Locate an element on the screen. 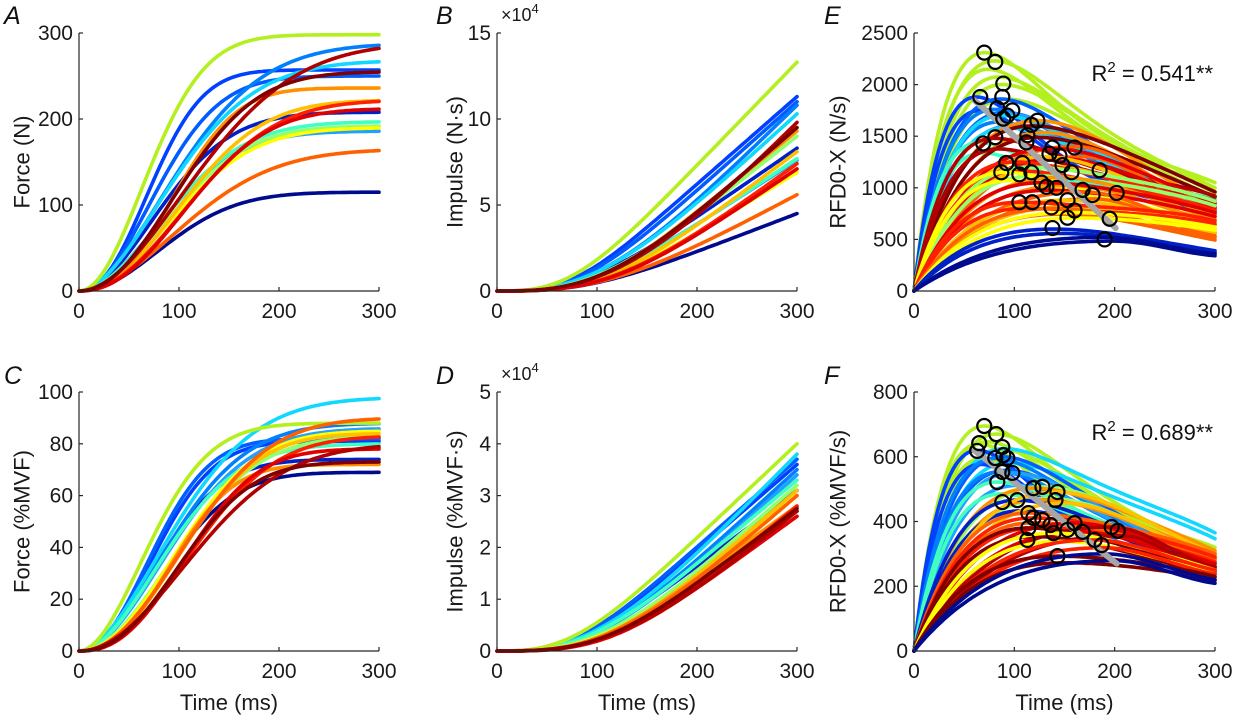 The width and height of the screenshot is (1237, 721). y-tick-label: 500 is located at coordinates (890, 239).